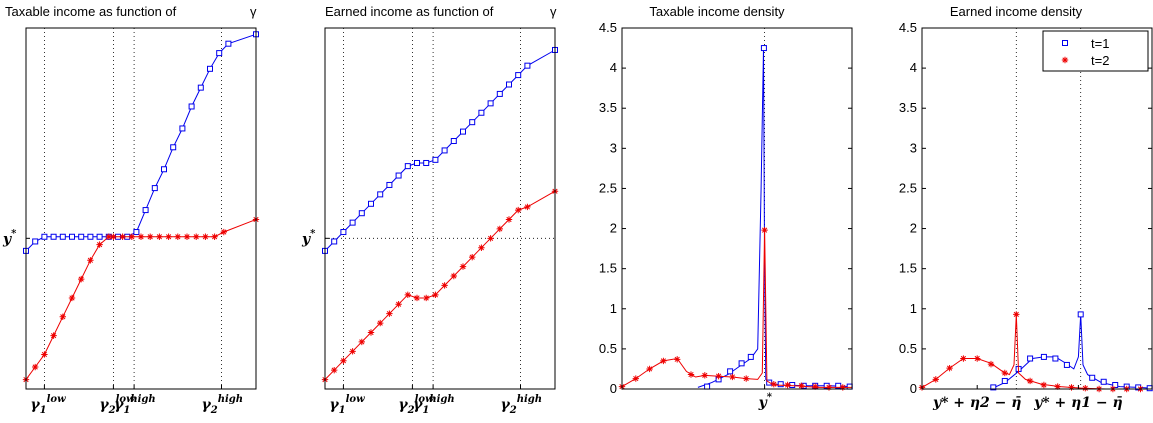  What do you see at coordinates (1016, 11) in the screenshot?
I see `panel-4-title: Earned income density` at bounding box center [1016, 11].